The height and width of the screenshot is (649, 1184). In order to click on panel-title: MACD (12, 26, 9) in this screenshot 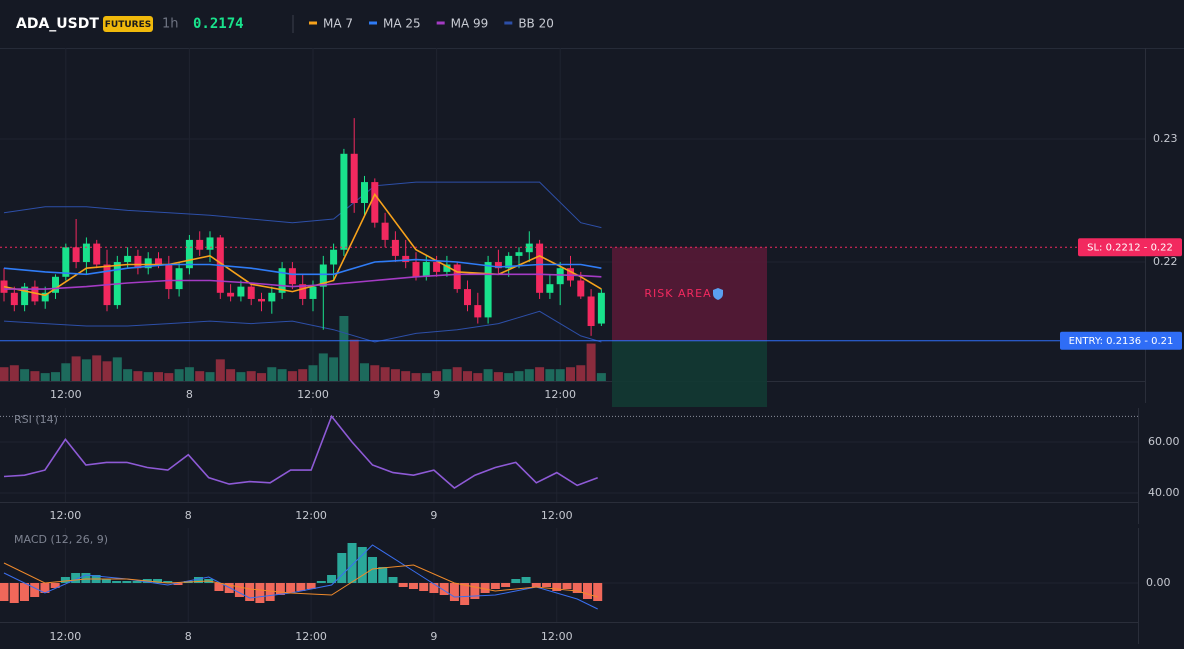, I will do `click(61, 539)`.